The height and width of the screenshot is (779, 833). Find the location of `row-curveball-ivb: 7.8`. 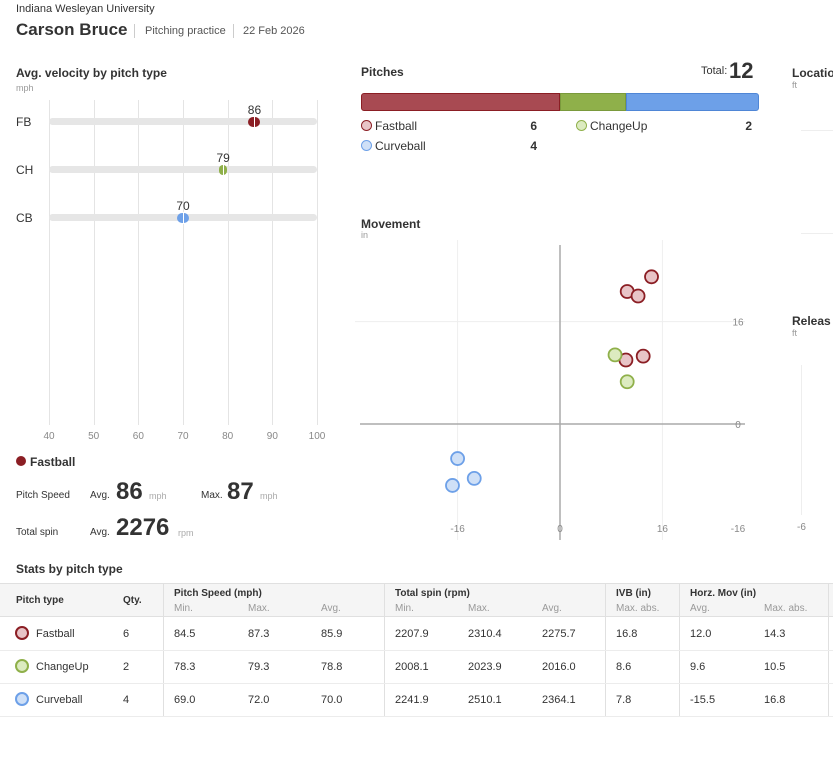

row-curveball-ivb: 7.8 is located at coordinates (624, 700).